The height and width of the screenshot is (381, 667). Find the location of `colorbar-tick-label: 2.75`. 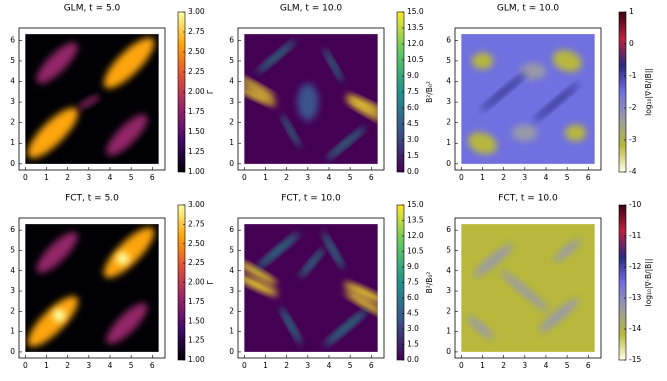

colorbar-tick-label: 2.75 is located at coordinates (196, 223).